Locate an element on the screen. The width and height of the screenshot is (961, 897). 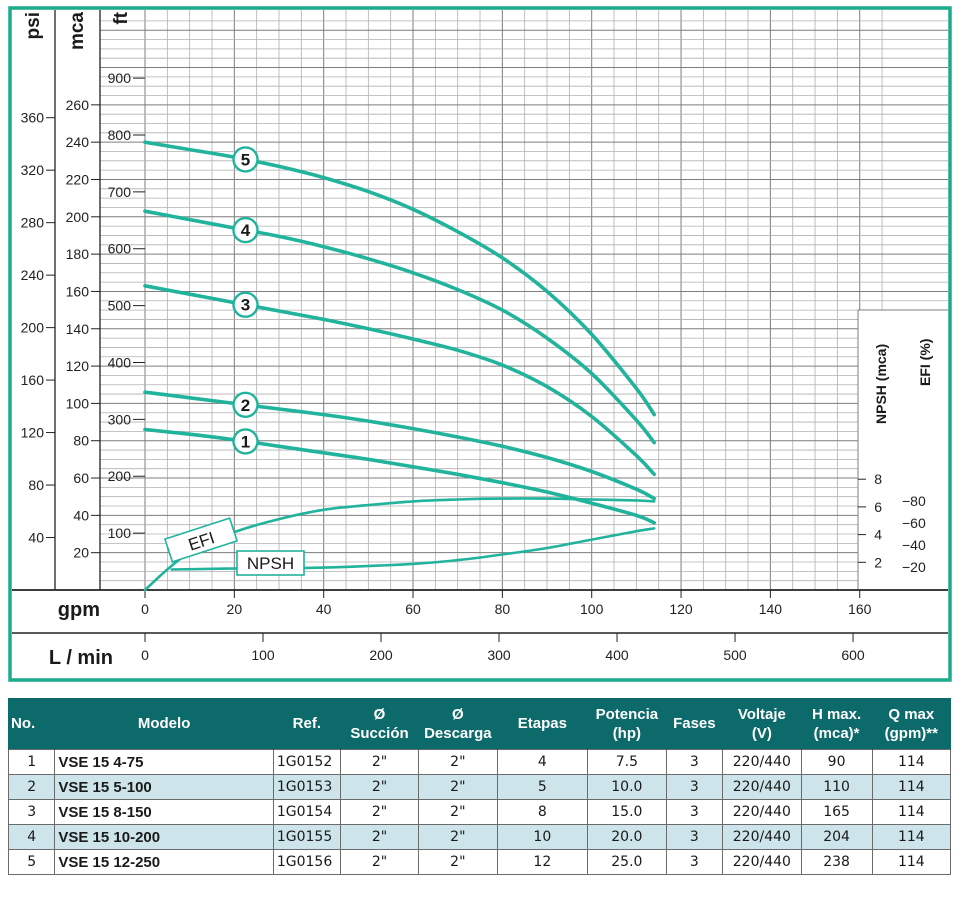
header-text: (V) is located at coordinates (761, 733).